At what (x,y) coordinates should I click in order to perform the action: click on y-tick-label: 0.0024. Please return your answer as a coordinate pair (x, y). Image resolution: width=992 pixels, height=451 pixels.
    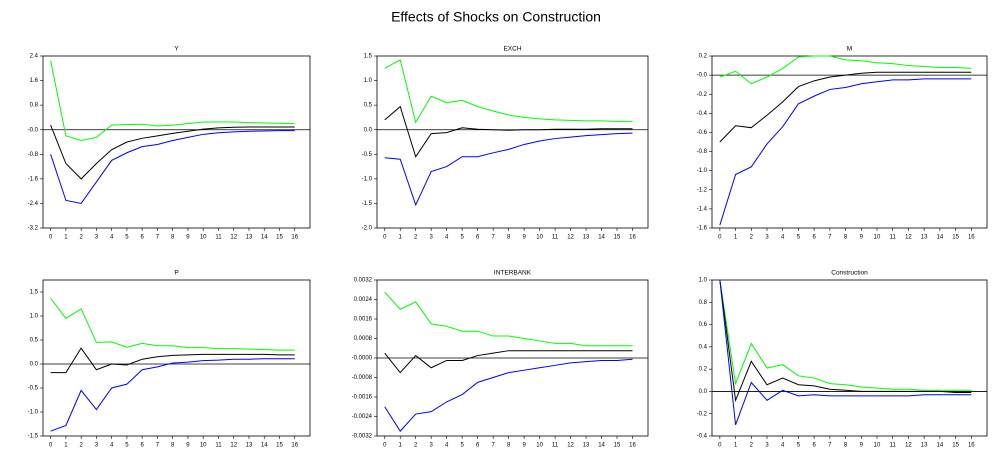
    Looking at the image, I should click on (363, 300).